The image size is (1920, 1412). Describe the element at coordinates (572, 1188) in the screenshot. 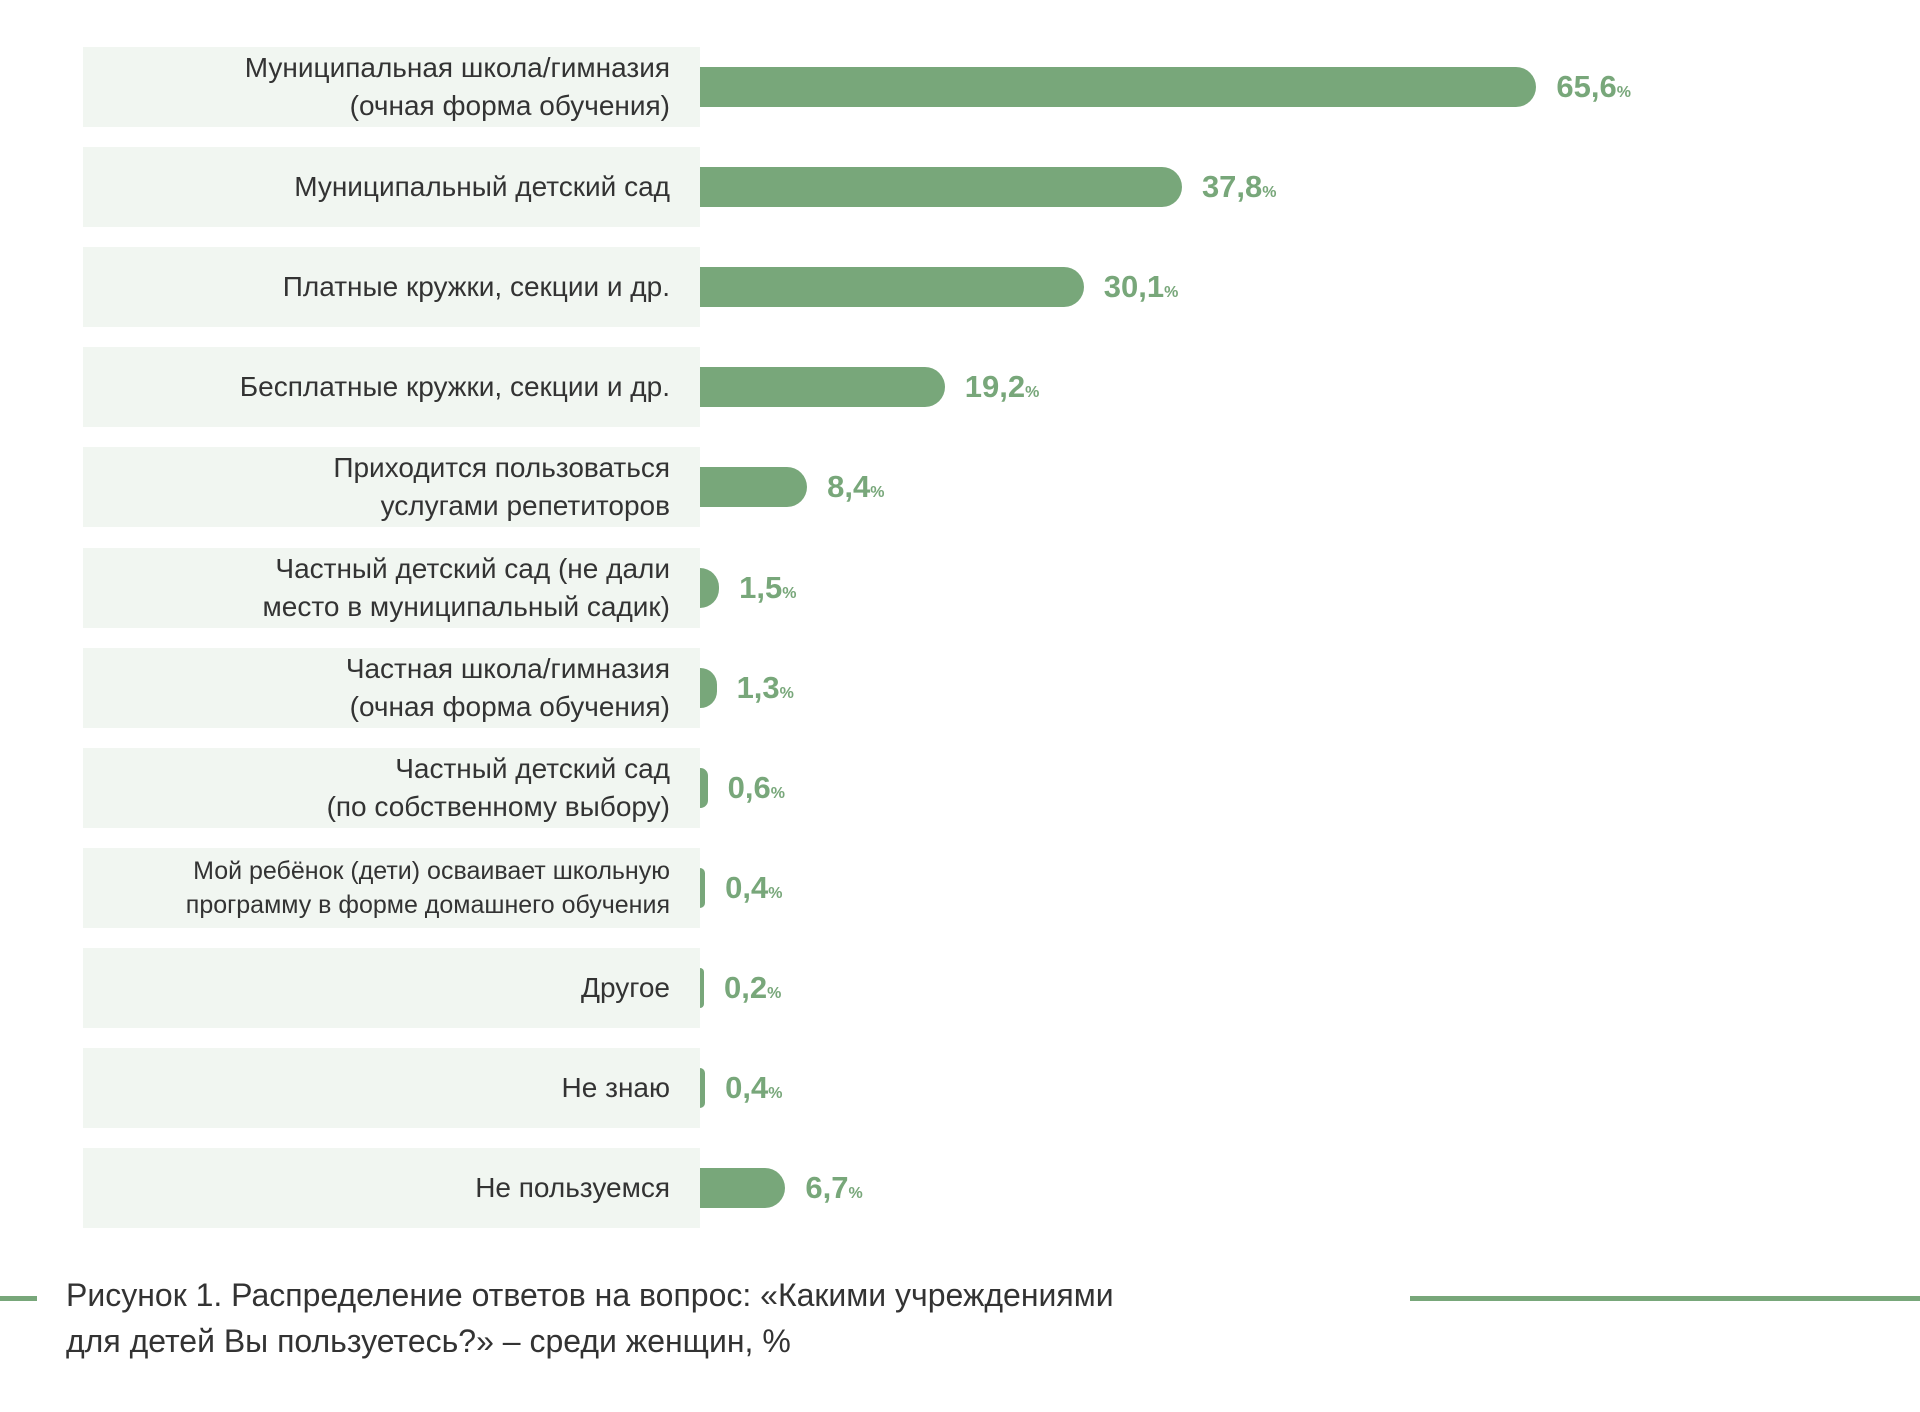

I see `category-label: Не пользуемся` at that location.